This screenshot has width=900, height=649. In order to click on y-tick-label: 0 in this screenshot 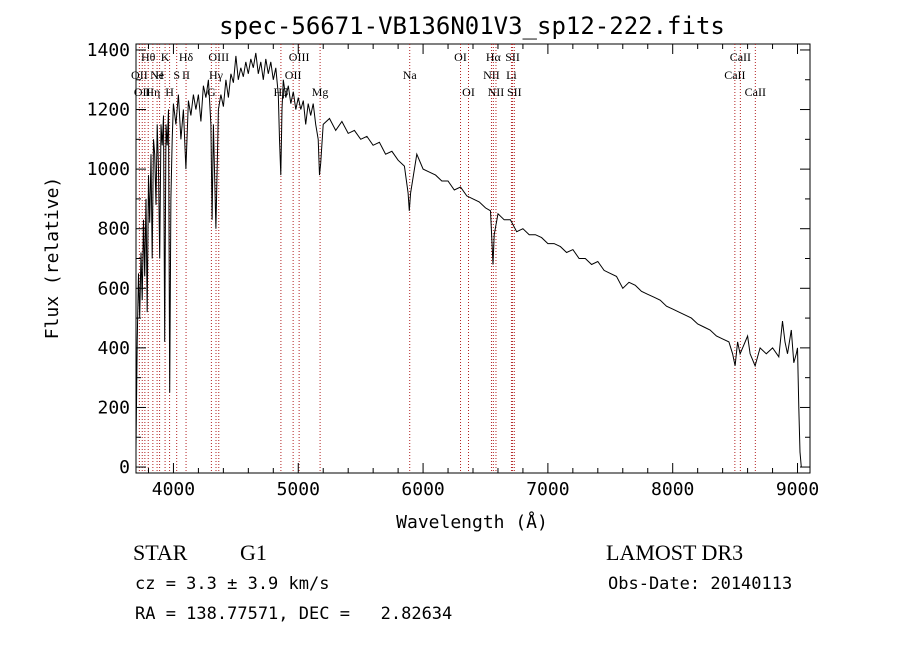, I will do `click(124, 467)`.